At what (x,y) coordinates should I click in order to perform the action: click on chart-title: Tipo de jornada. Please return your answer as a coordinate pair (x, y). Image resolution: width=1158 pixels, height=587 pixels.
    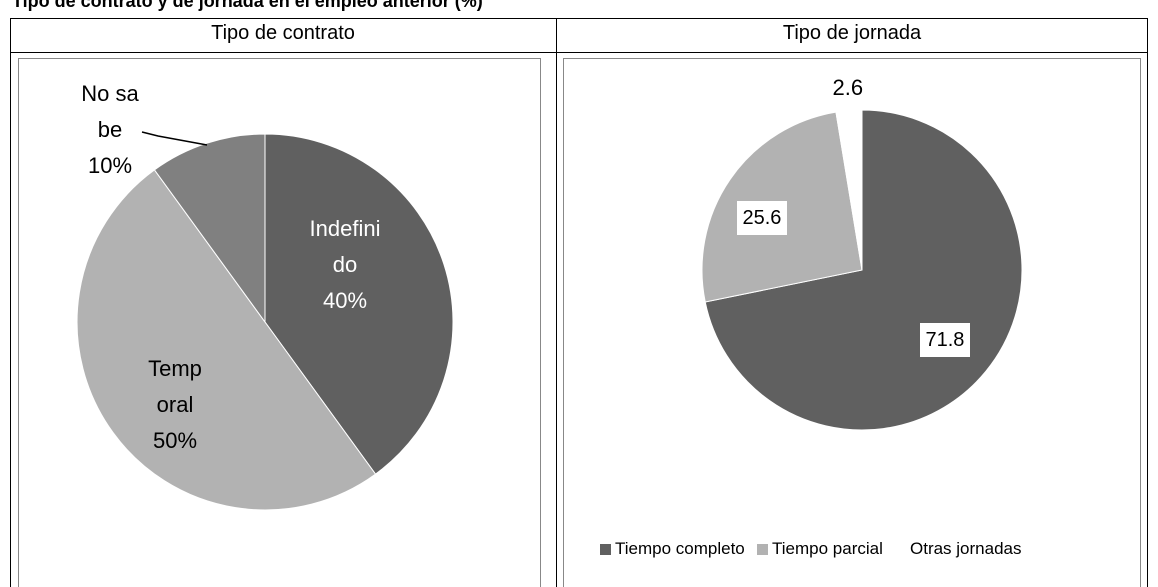
    Looking at the image, I should click on (852, 33).